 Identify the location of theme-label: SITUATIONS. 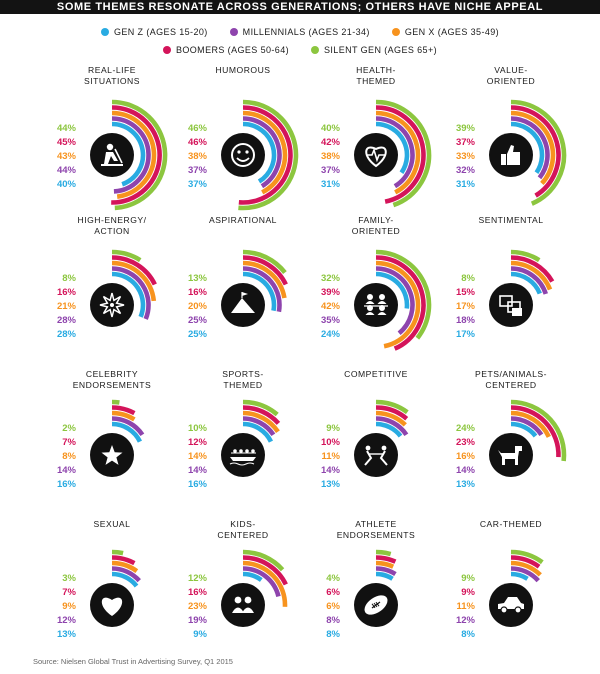
(112, 81).